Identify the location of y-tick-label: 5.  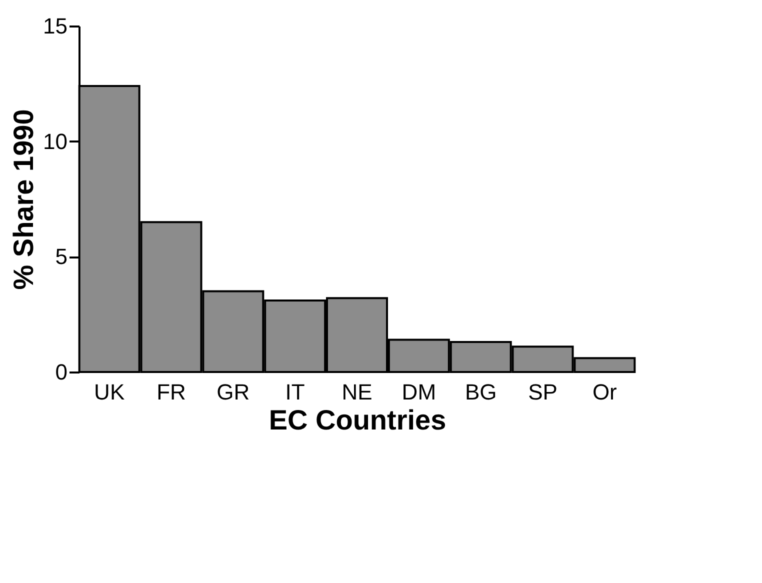
(61, 257).